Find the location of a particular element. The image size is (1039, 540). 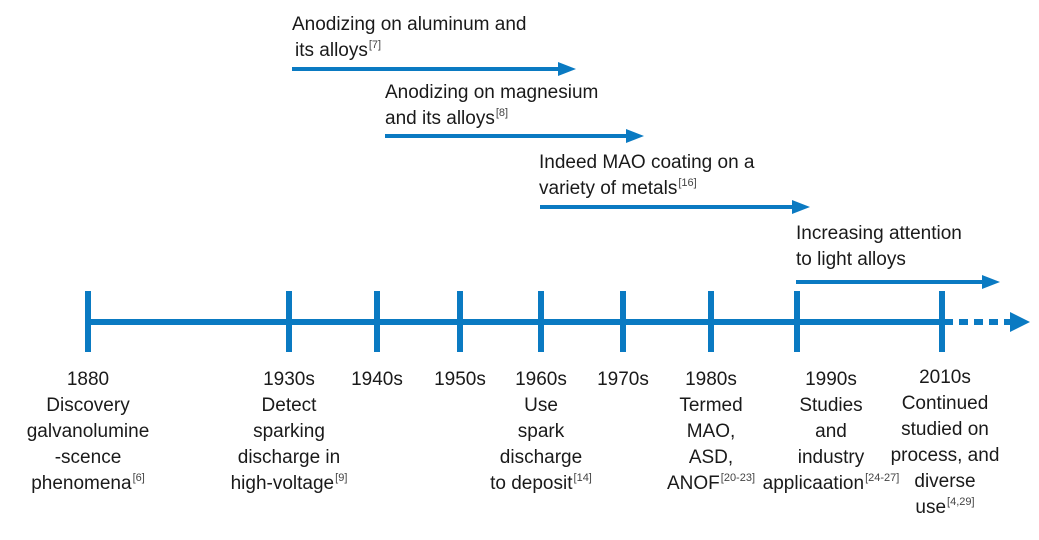

period-label-line: its alloys[7] is located at coordinates (409, 52).